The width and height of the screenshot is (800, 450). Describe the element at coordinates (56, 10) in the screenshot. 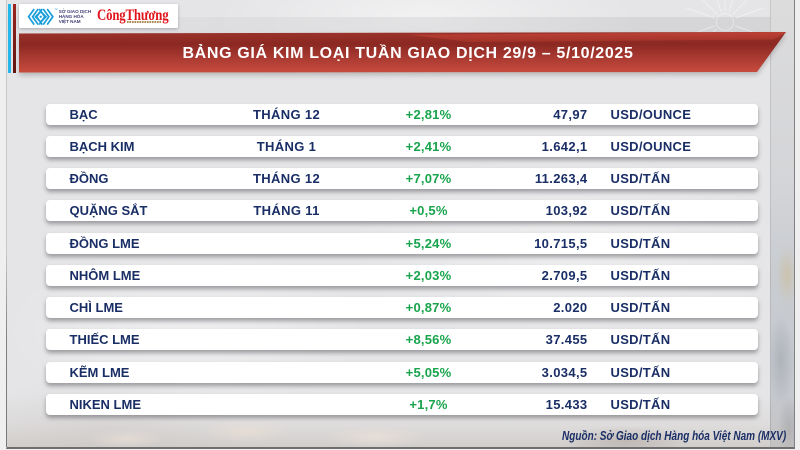

I see `svg-text: ™` at that location.